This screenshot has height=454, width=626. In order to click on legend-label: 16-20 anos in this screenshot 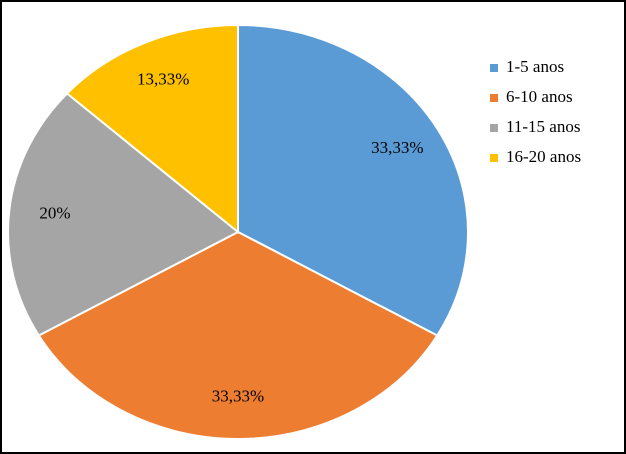, I will do `click(543, 156)`.